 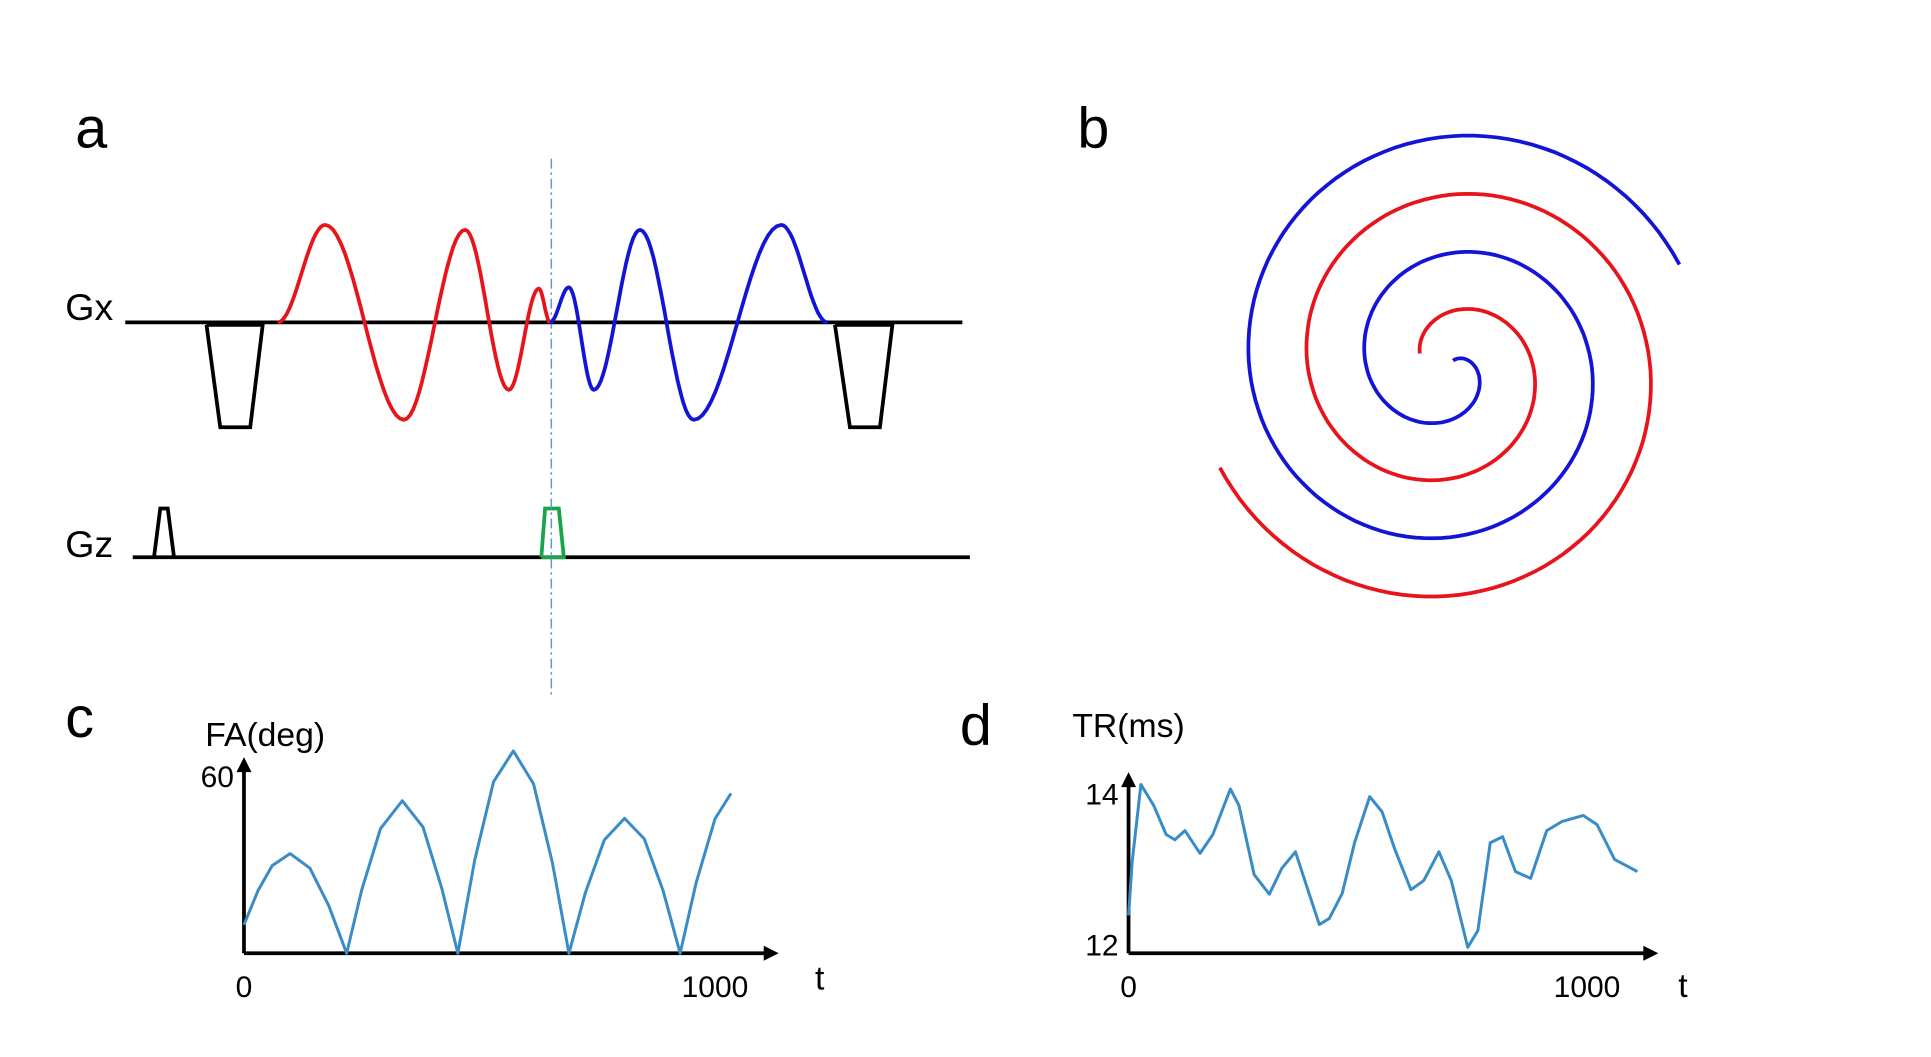 I want to click on spiral-blue, so click(x=1464, y=337).